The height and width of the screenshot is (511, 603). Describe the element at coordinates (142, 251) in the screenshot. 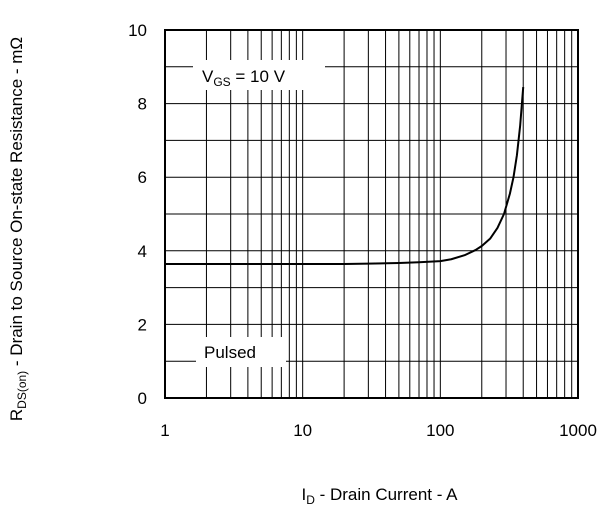

I see `y-tick-label: 4` at that location.